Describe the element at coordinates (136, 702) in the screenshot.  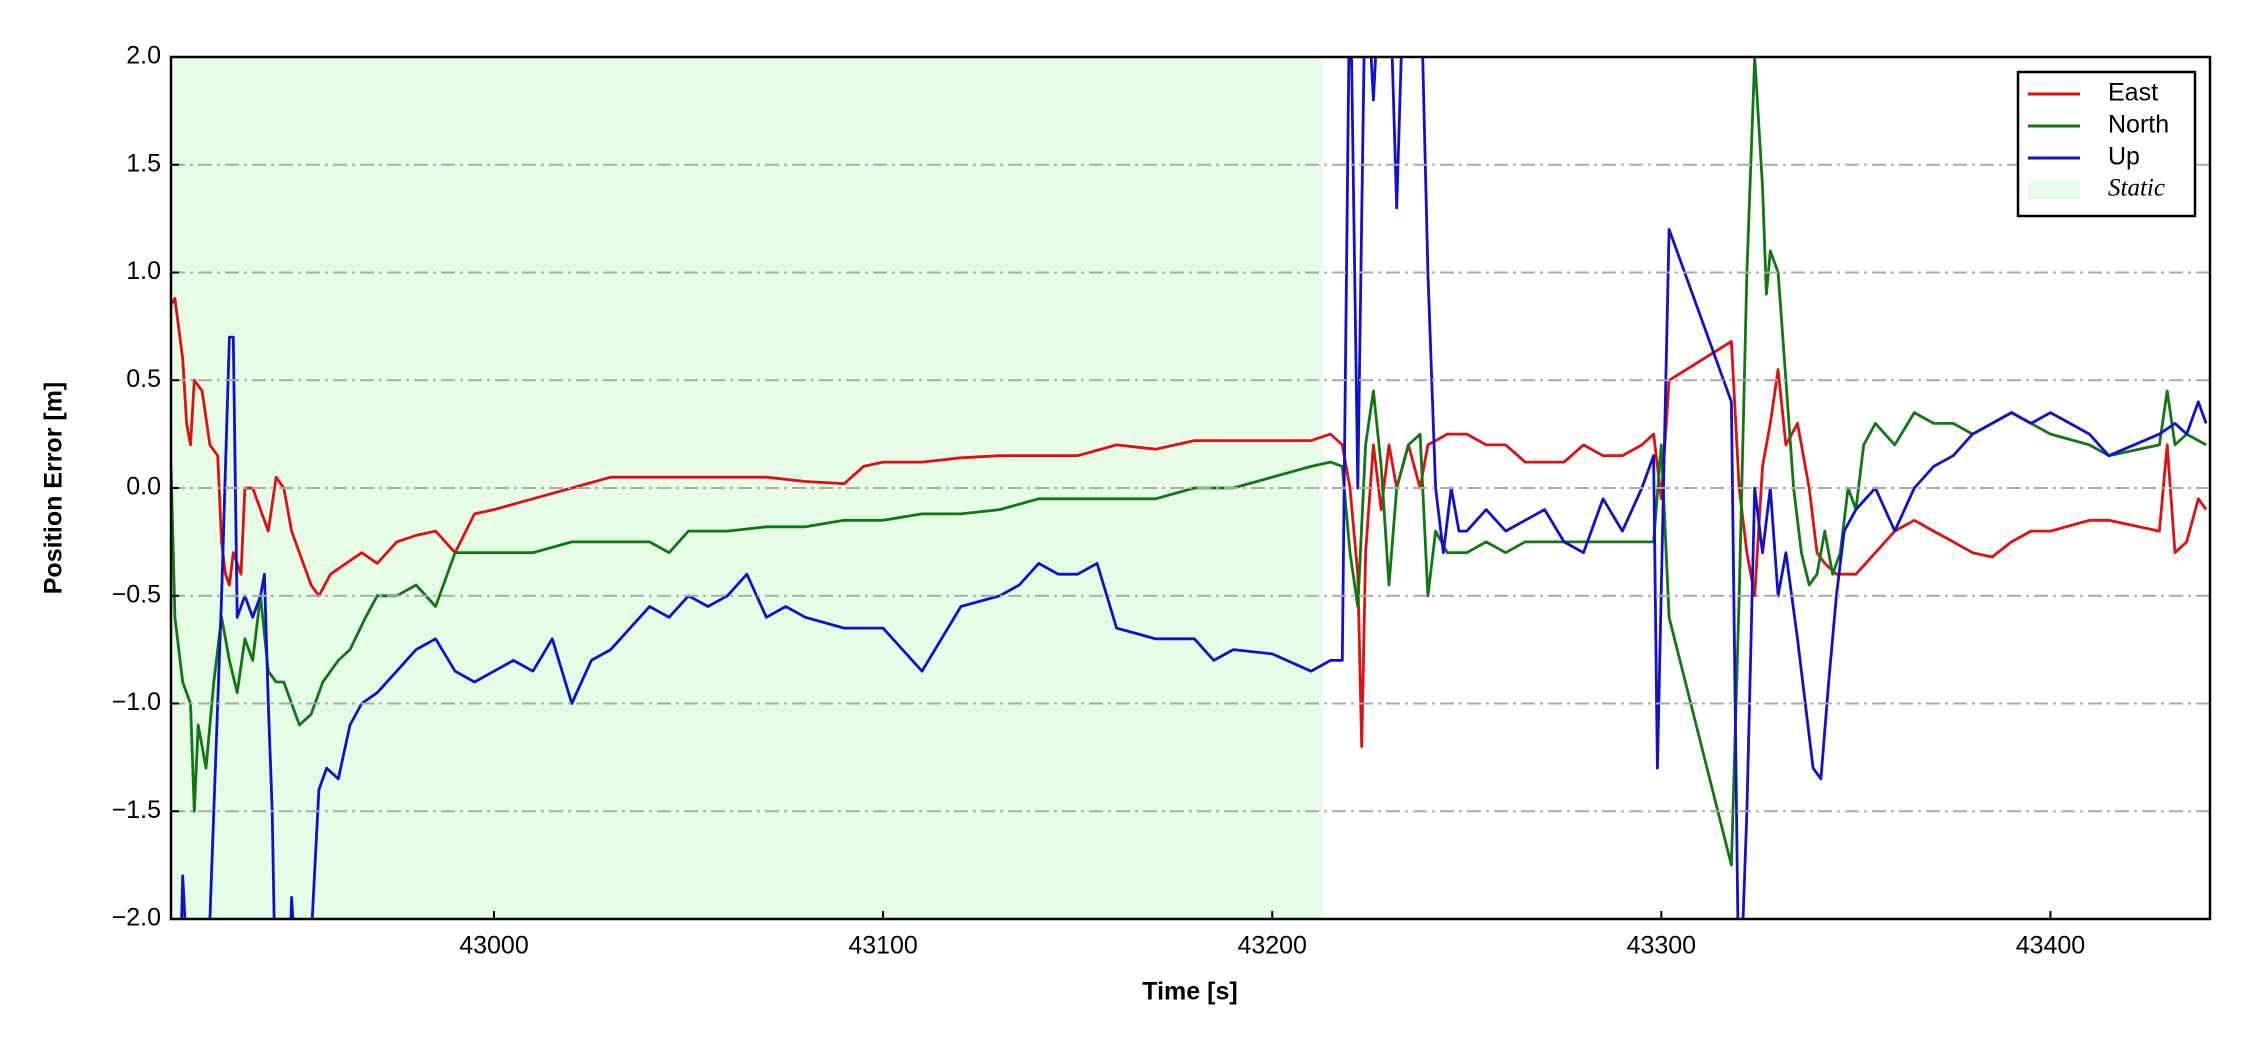
I see `y-tick-label: −1.0` at that location.